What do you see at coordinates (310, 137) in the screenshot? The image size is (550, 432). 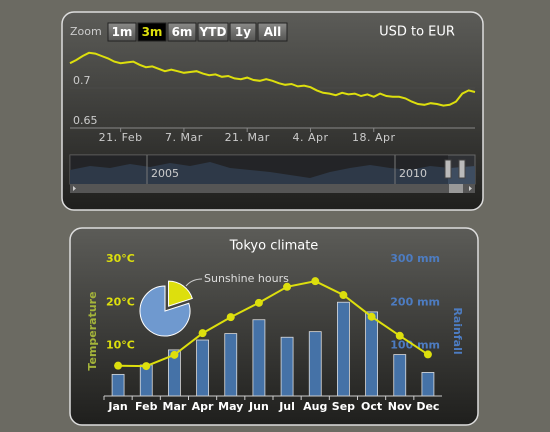 I see `x-tick-label: 4. Apr` at bounding box center [310, 137].